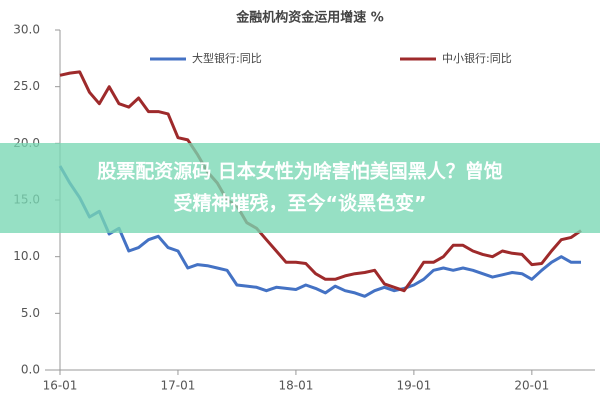 The height and width of the screenshot is (400, 600). What do you see at coordinates (60, 386) in the screenshot?
I see `x-tick-label: 16-01` at bounding box center [60, 386].